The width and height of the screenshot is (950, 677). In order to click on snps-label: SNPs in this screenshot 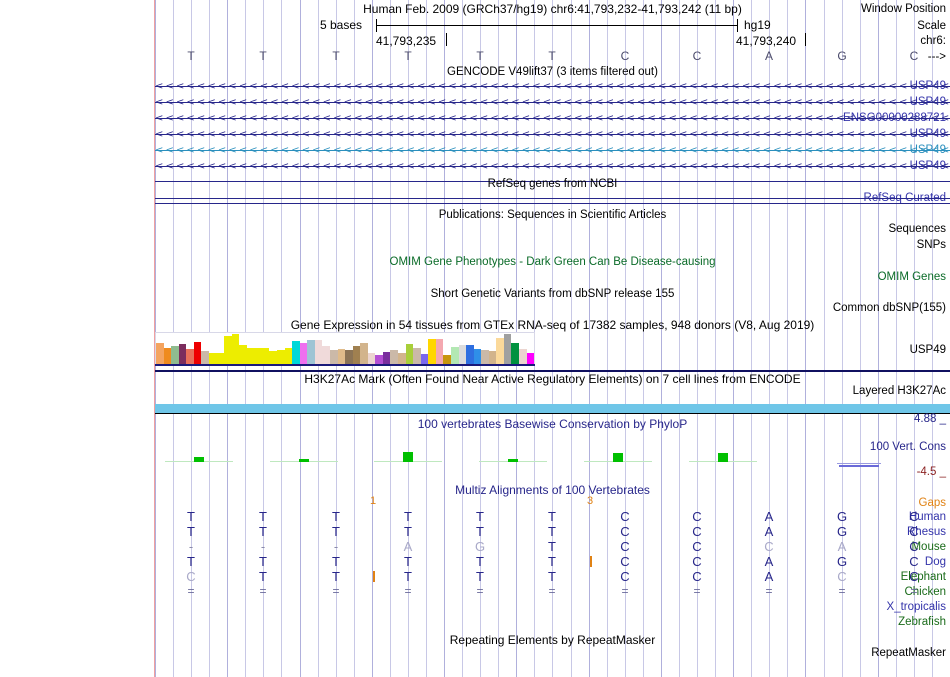, I will do `click(931, 245)`.